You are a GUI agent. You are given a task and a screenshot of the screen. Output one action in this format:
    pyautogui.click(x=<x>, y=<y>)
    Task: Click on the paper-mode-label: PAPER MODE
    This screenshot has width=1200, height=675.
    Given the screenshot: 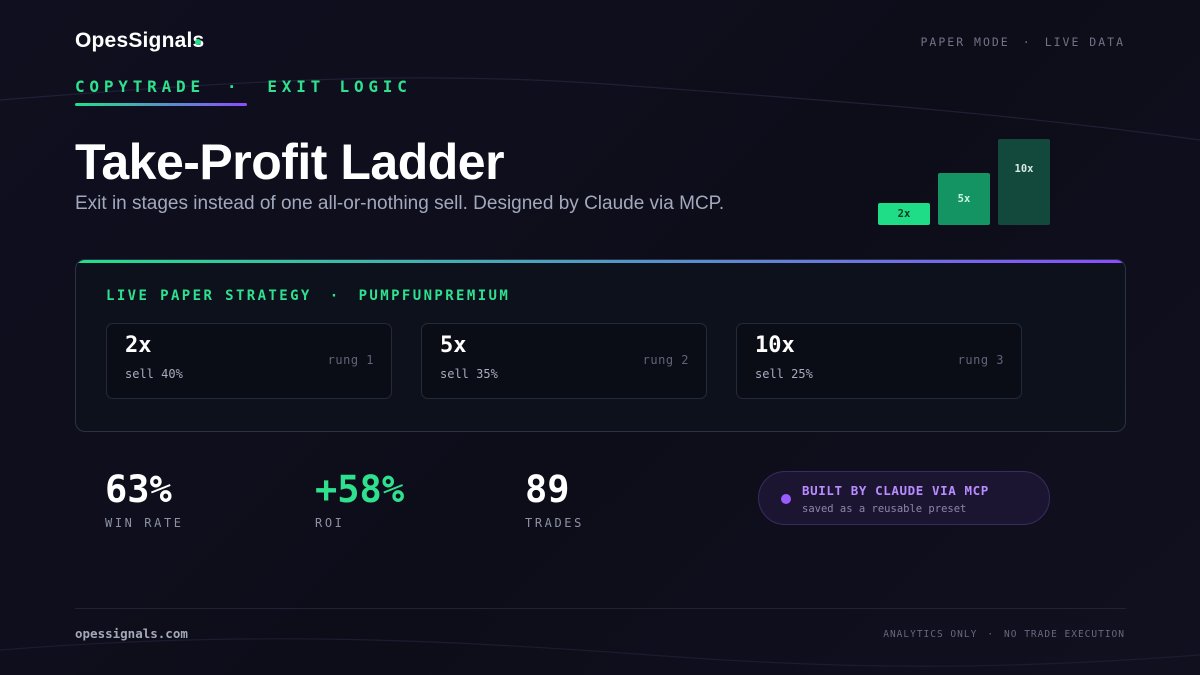 What is the action you would take?
    pyautogui.click(x=965, y=42)
    